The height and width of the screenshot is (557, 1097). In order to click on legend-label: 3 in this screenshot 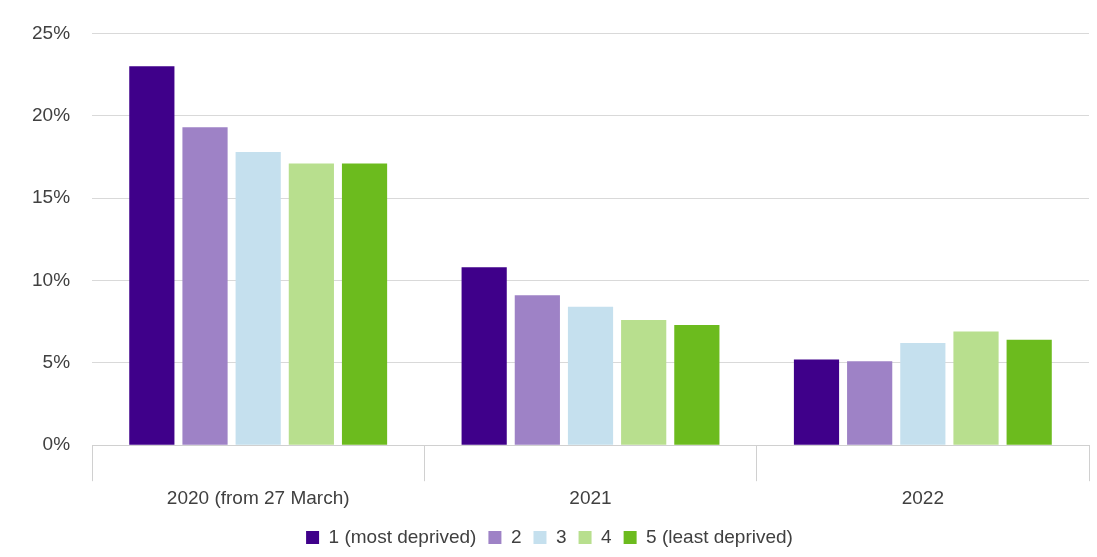, I will do `click(561, 536)`.